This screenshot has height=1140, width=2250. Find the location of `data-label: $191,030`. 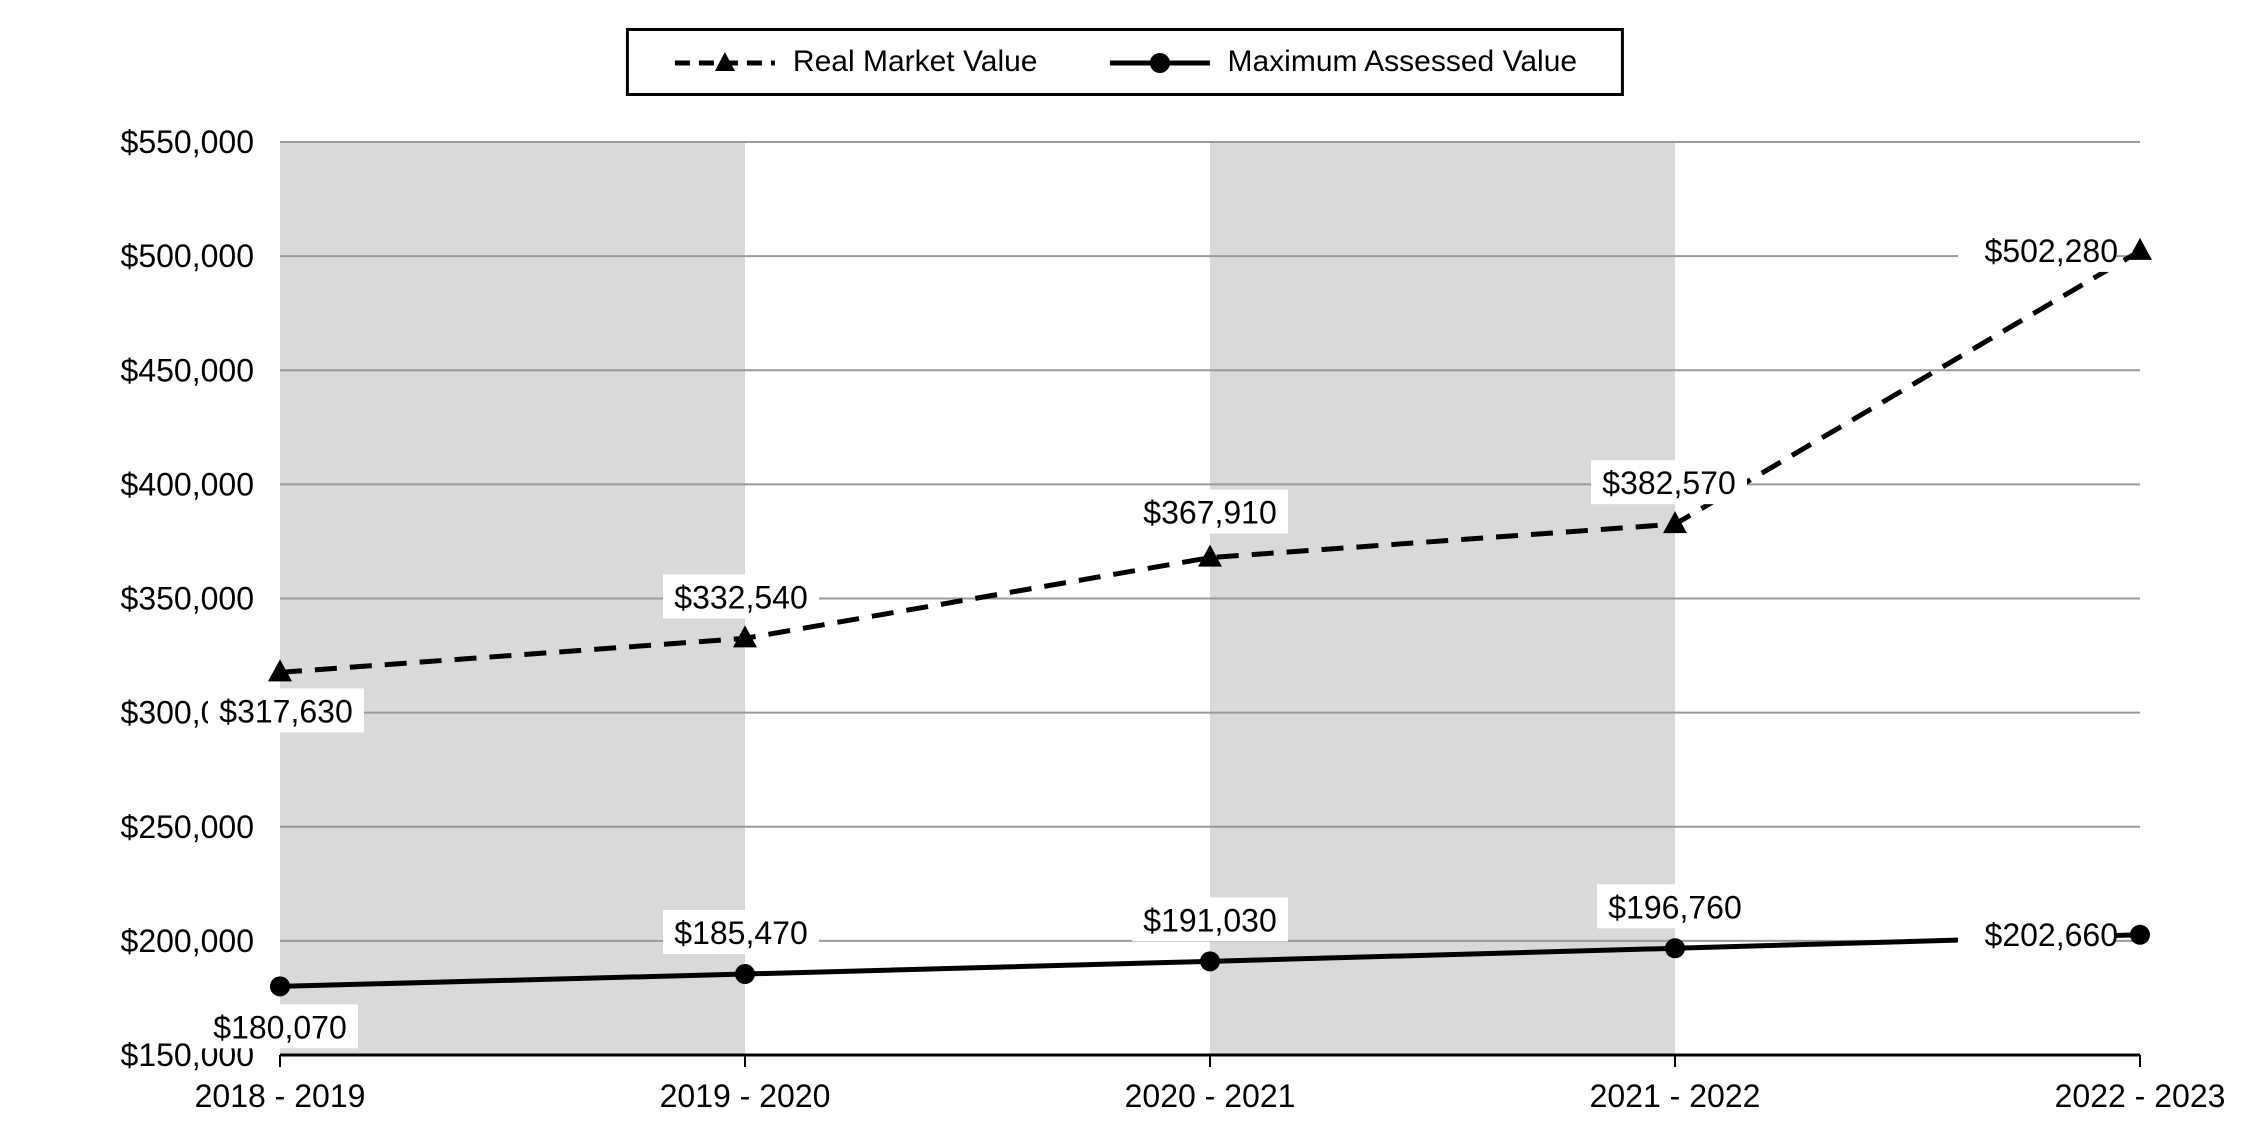

data-label: $191,030 is located at coordinates (1209, 920).